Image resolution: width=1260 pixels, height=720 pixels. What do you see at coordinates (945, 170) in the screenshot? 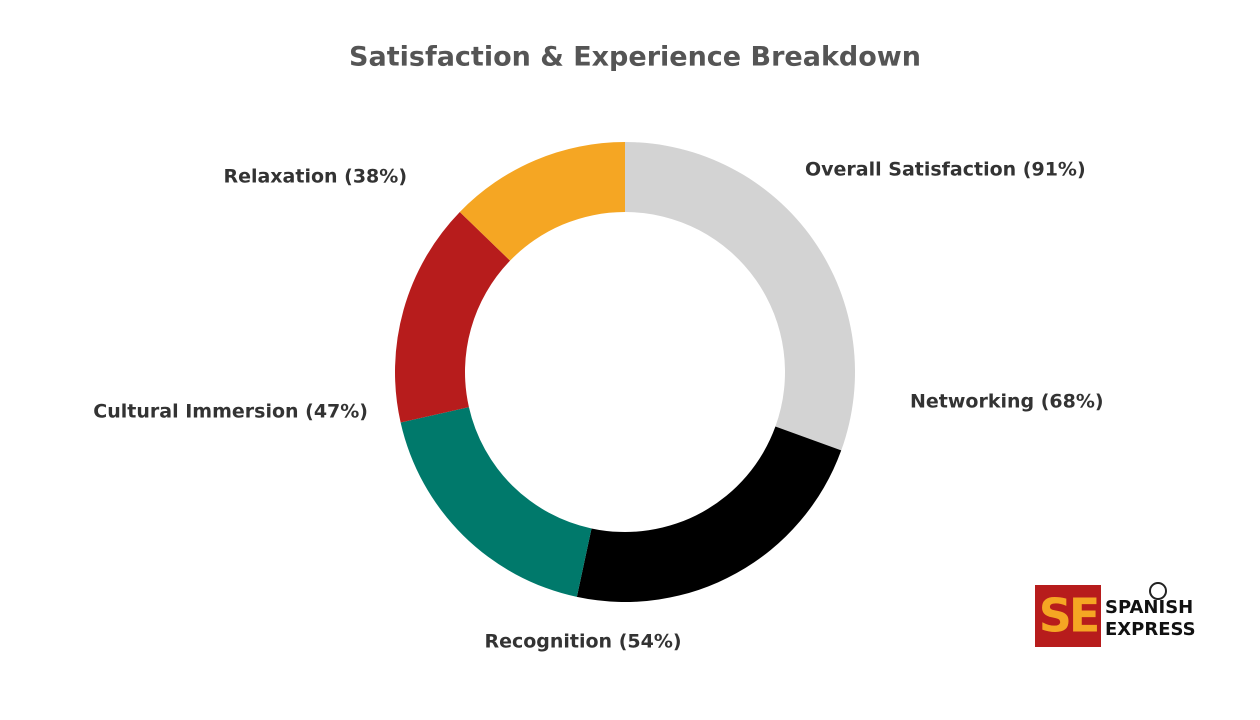
I see `slice-label: Overall Satisfaction (91%)` at bounding box center [945, 170].